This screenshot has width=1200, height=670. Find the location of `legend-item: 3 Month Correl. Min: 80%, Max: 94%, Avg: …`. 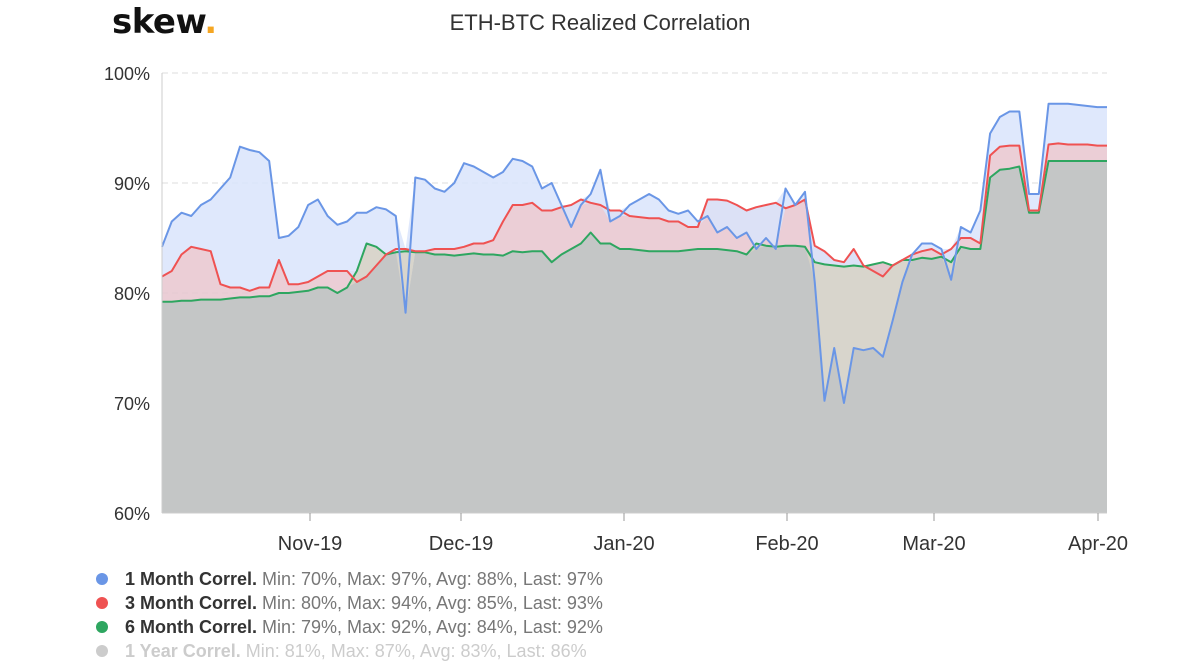

legend-item: 3 Month Correl. Min: 80%, Max: 94%, Avg: … is located at coordinates (349, 603).